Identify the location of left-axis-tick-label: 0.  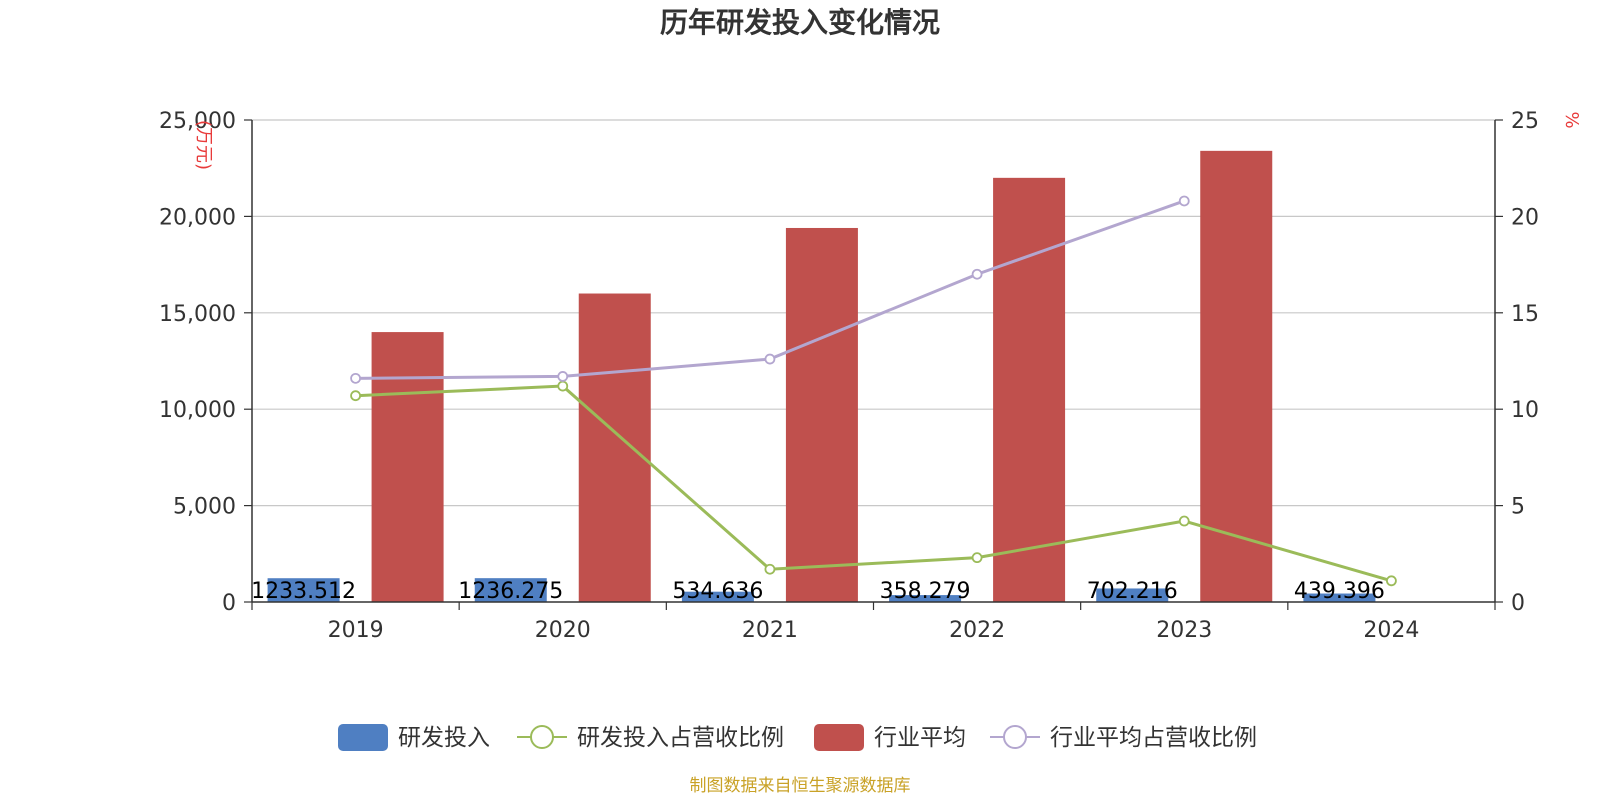
(229, 603).